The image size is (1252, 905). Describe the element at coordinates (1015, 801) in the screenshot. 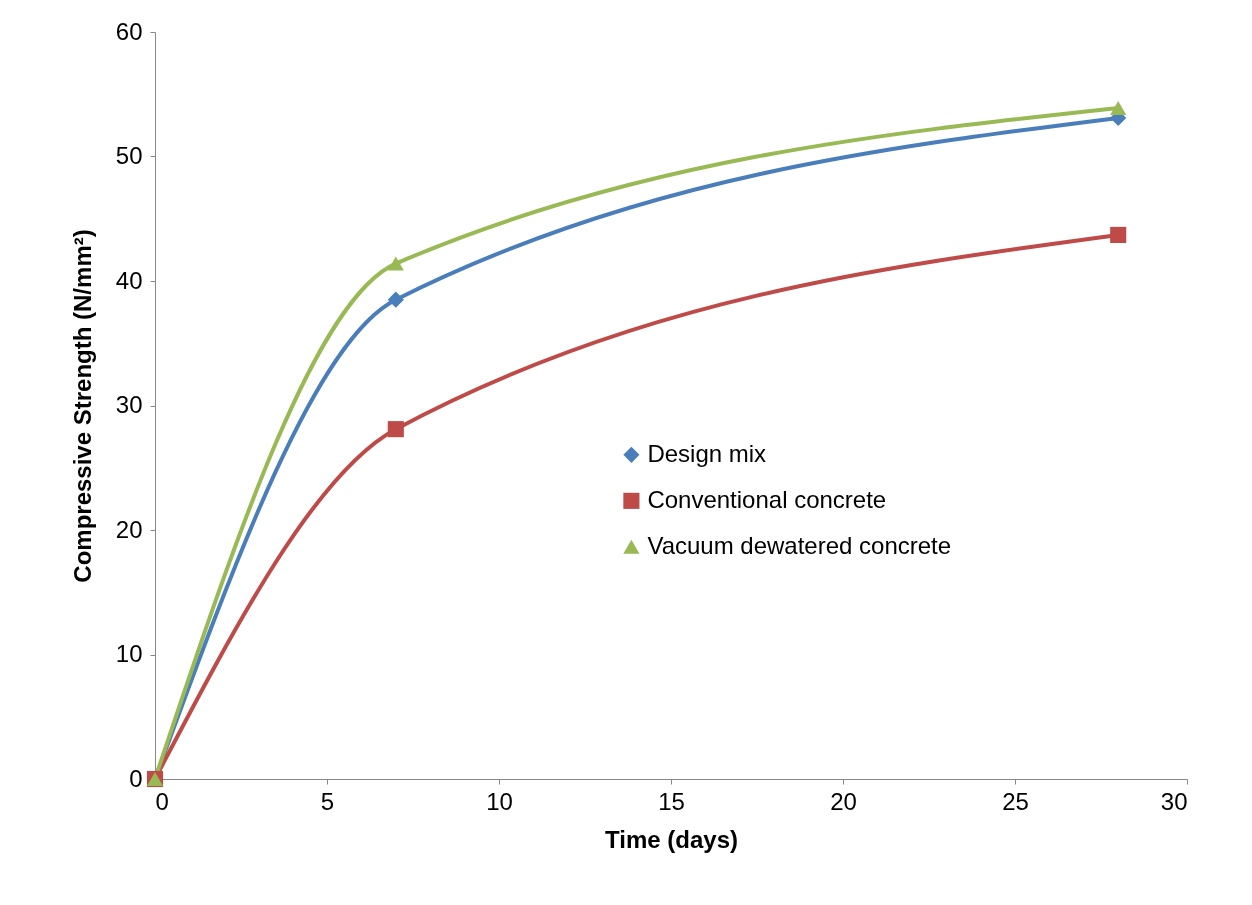

I see `x-tick-label: 25` at that location.